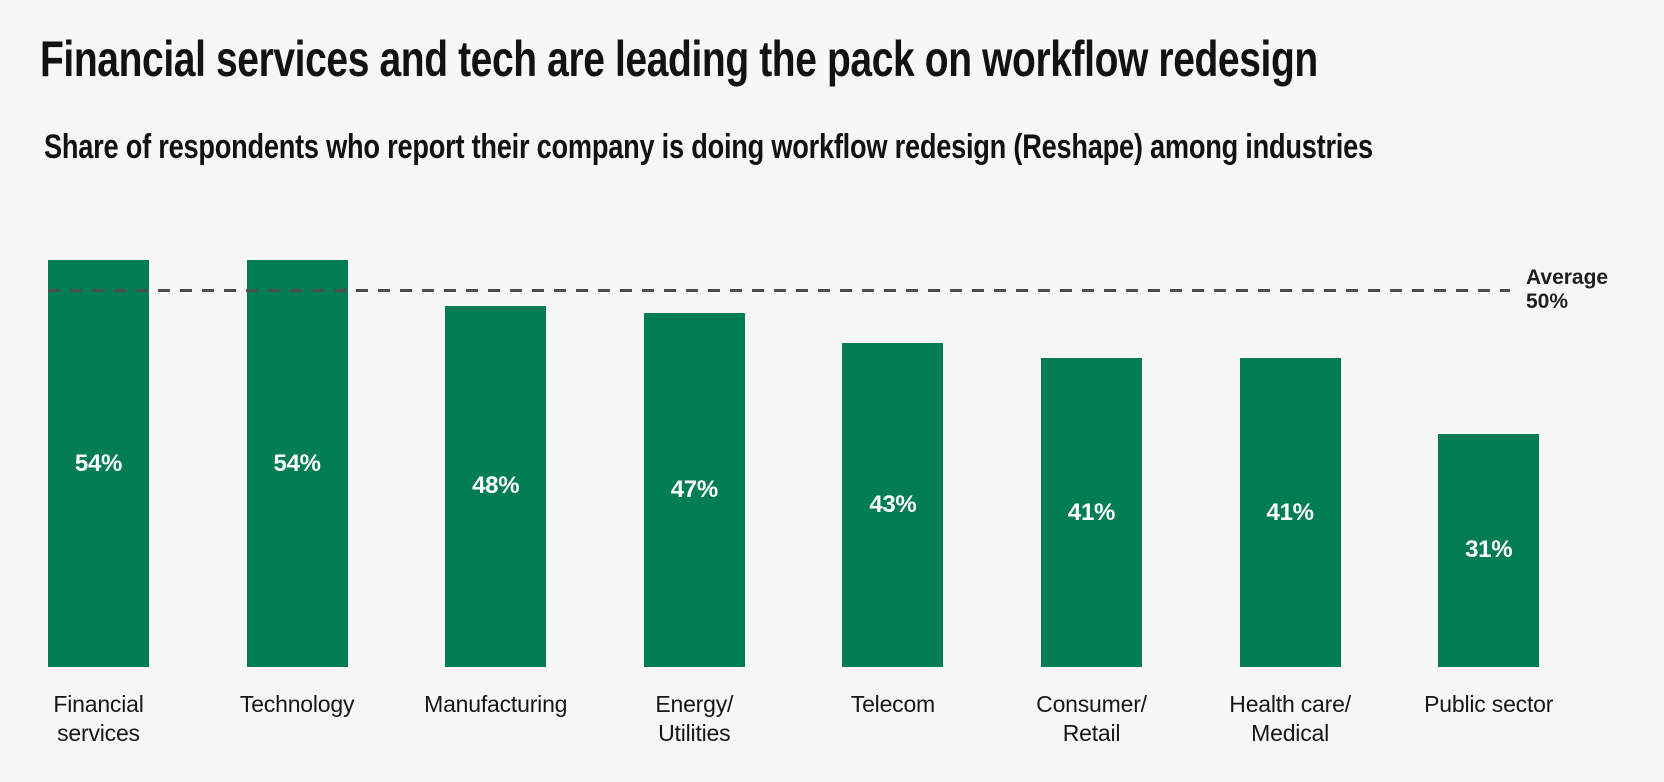 This screenshot has height=782, width=1664. Describe the element at coordinates (893, 704) in the screenshot. I see `bar-category-label: Telecom` at that location.